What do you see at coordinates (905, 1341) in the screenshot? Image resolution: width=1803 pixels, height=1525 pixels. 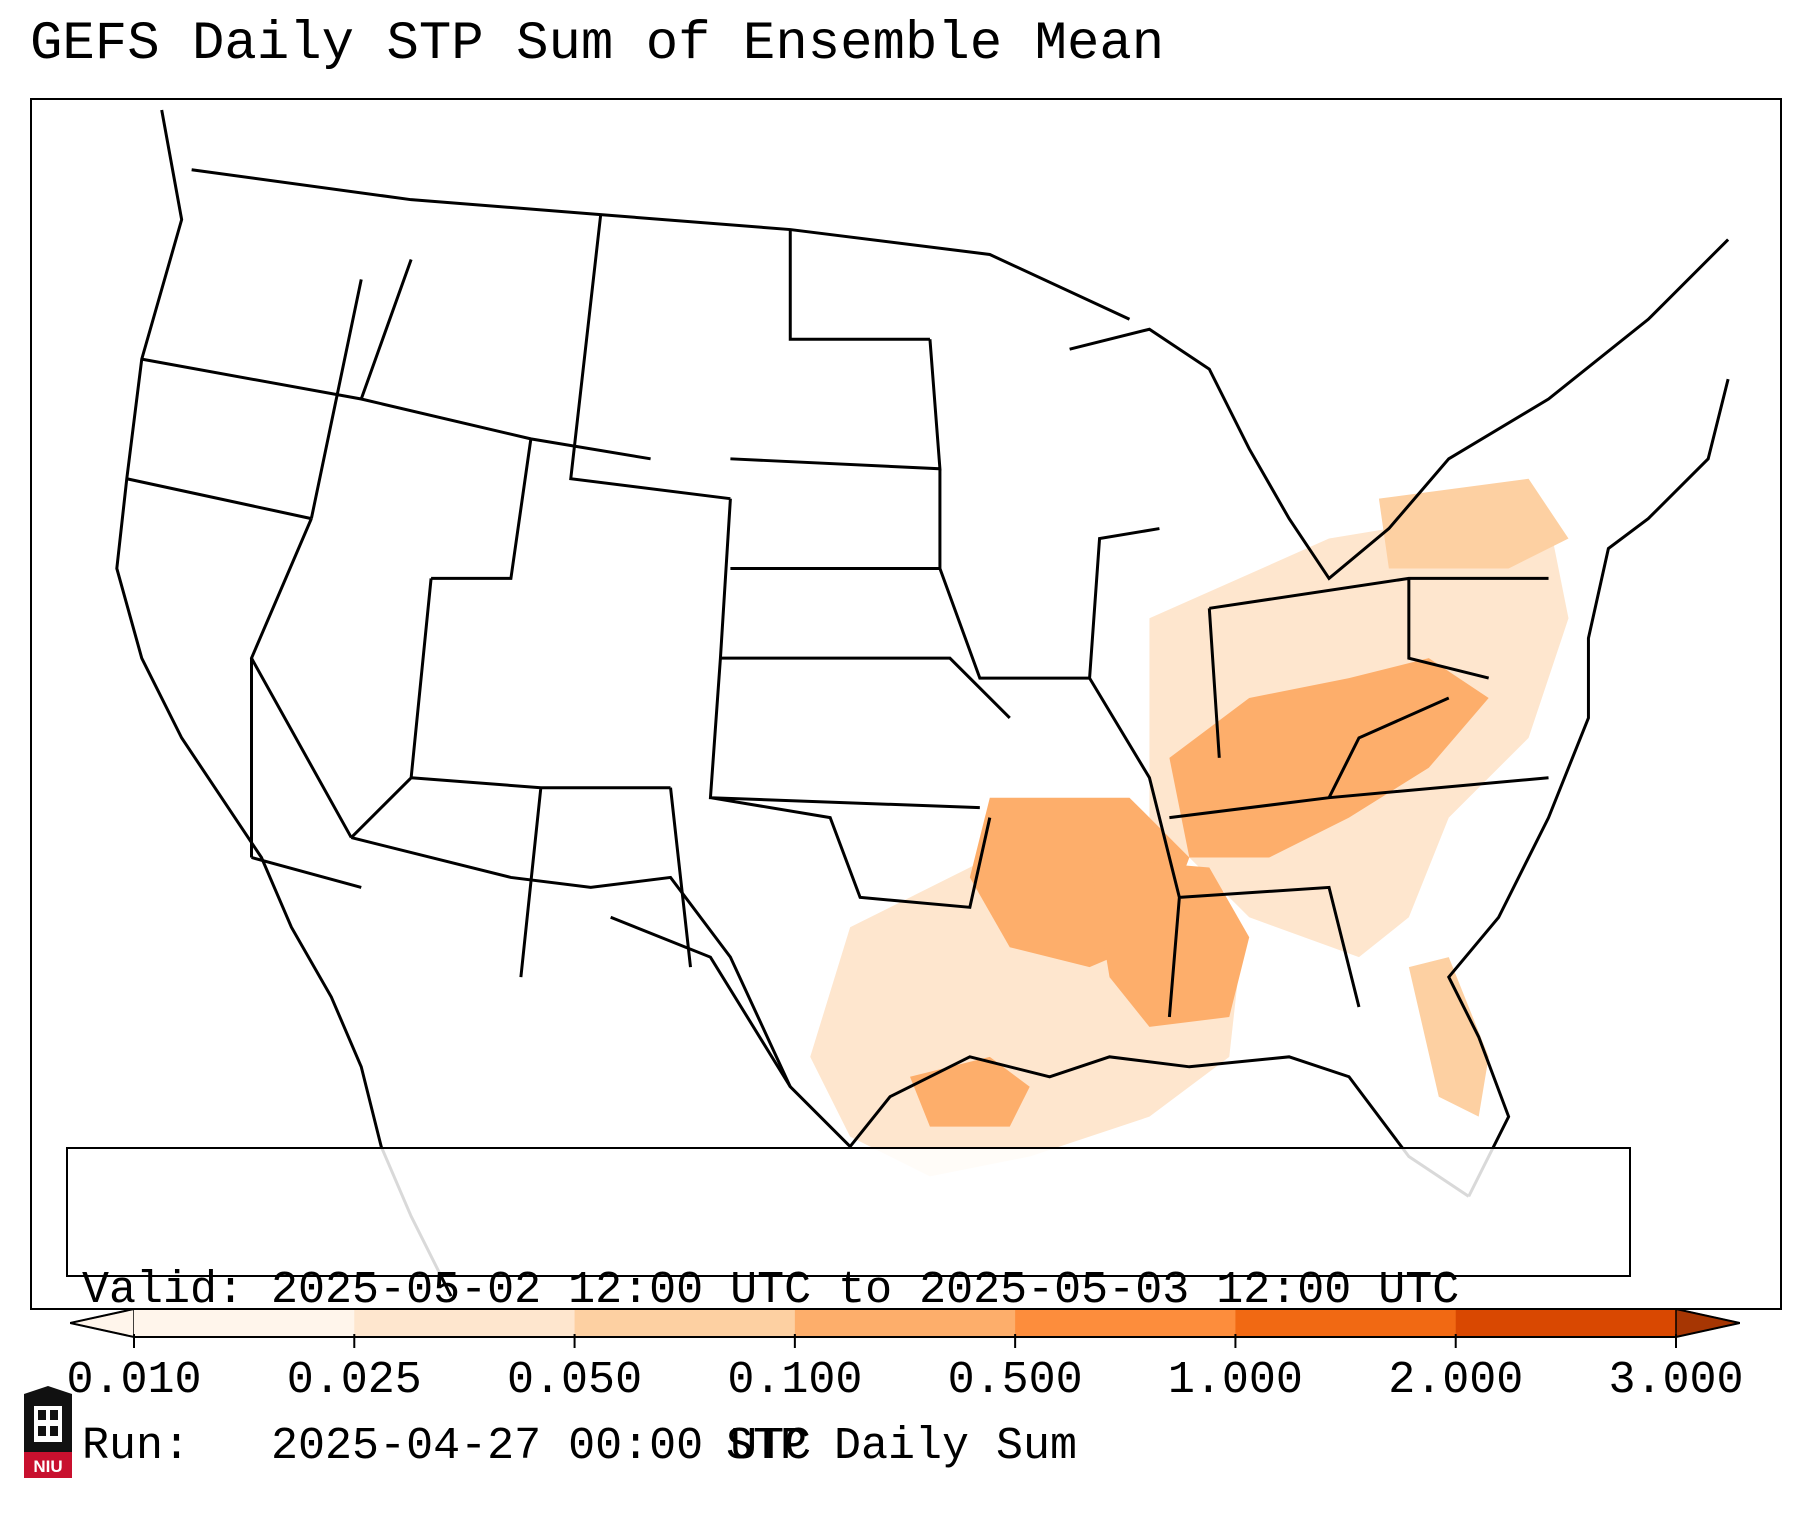 I see `colorbar-tickmarks` at bounding box center [905, 1341].